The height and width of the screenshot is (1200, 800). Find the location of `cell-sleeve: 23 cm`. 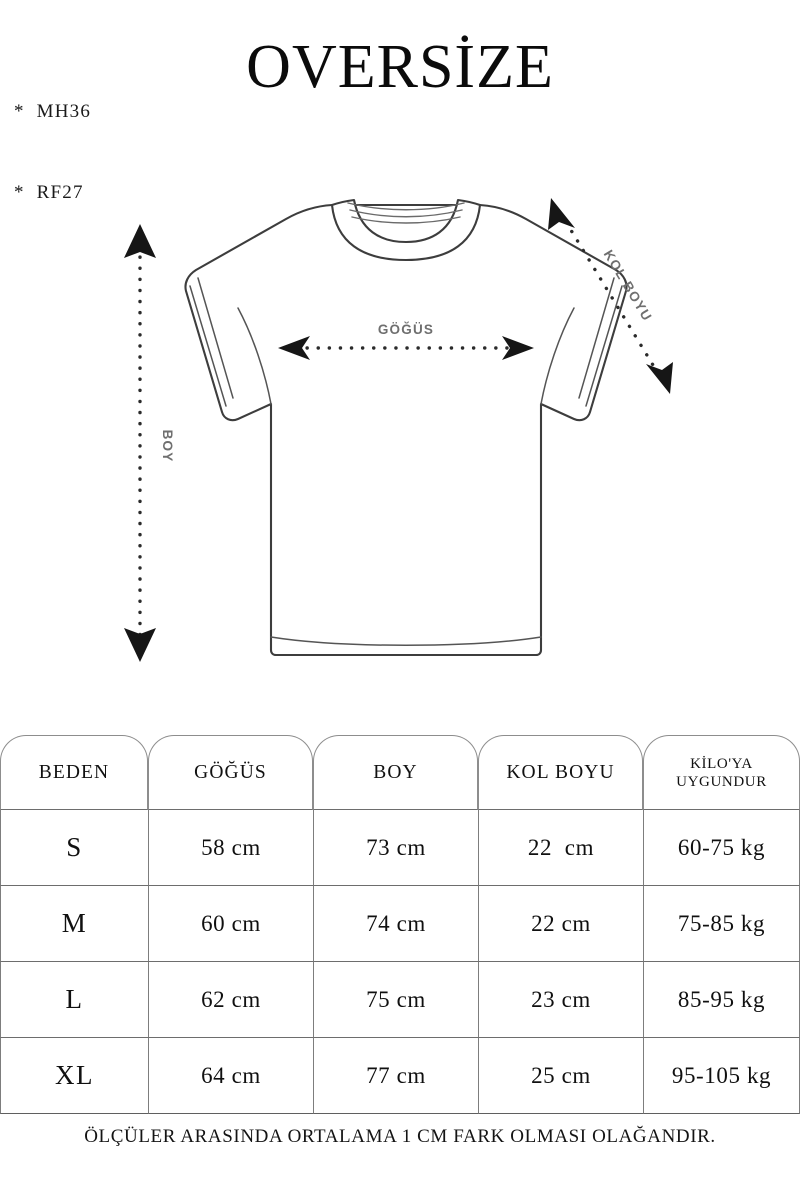

cell-sleeve: 23 cm is located at coordinates (560, 1000).